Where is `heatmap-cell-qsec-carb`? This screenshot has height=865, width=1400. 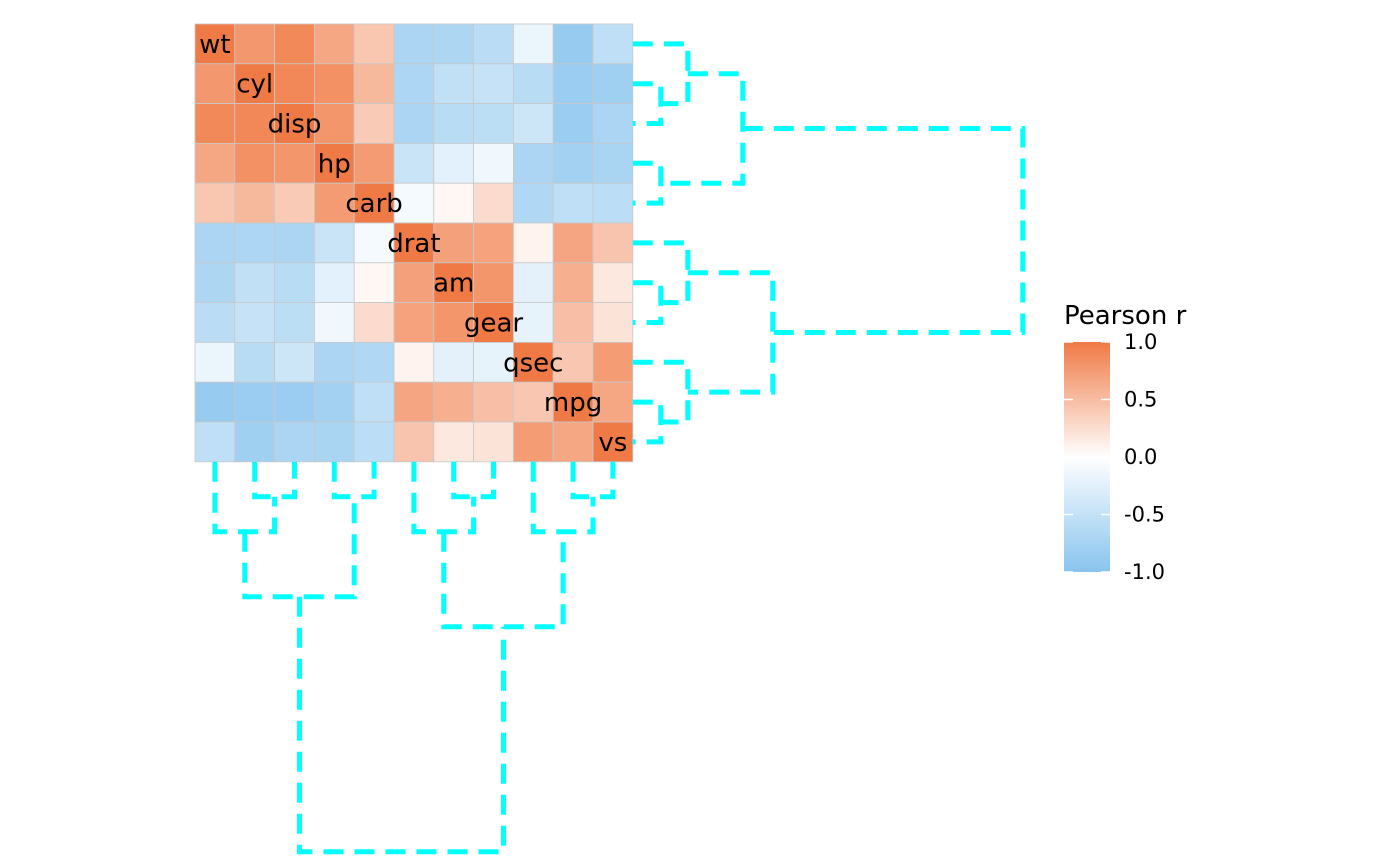 heatmap-cell-qsec-carb is located at coordinates (374, 362).